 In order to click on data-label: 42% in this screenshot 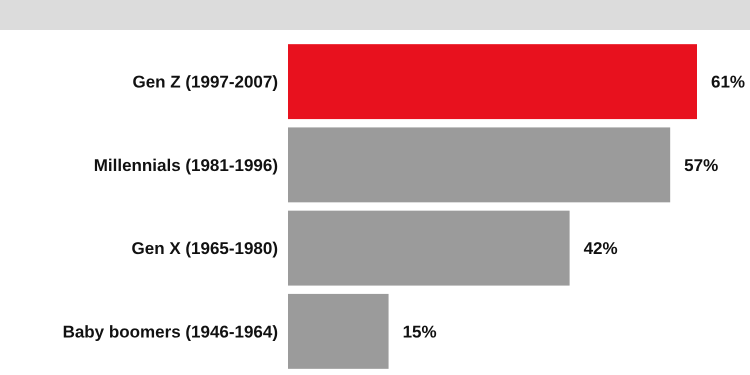, I will do `click(601, 248)`.